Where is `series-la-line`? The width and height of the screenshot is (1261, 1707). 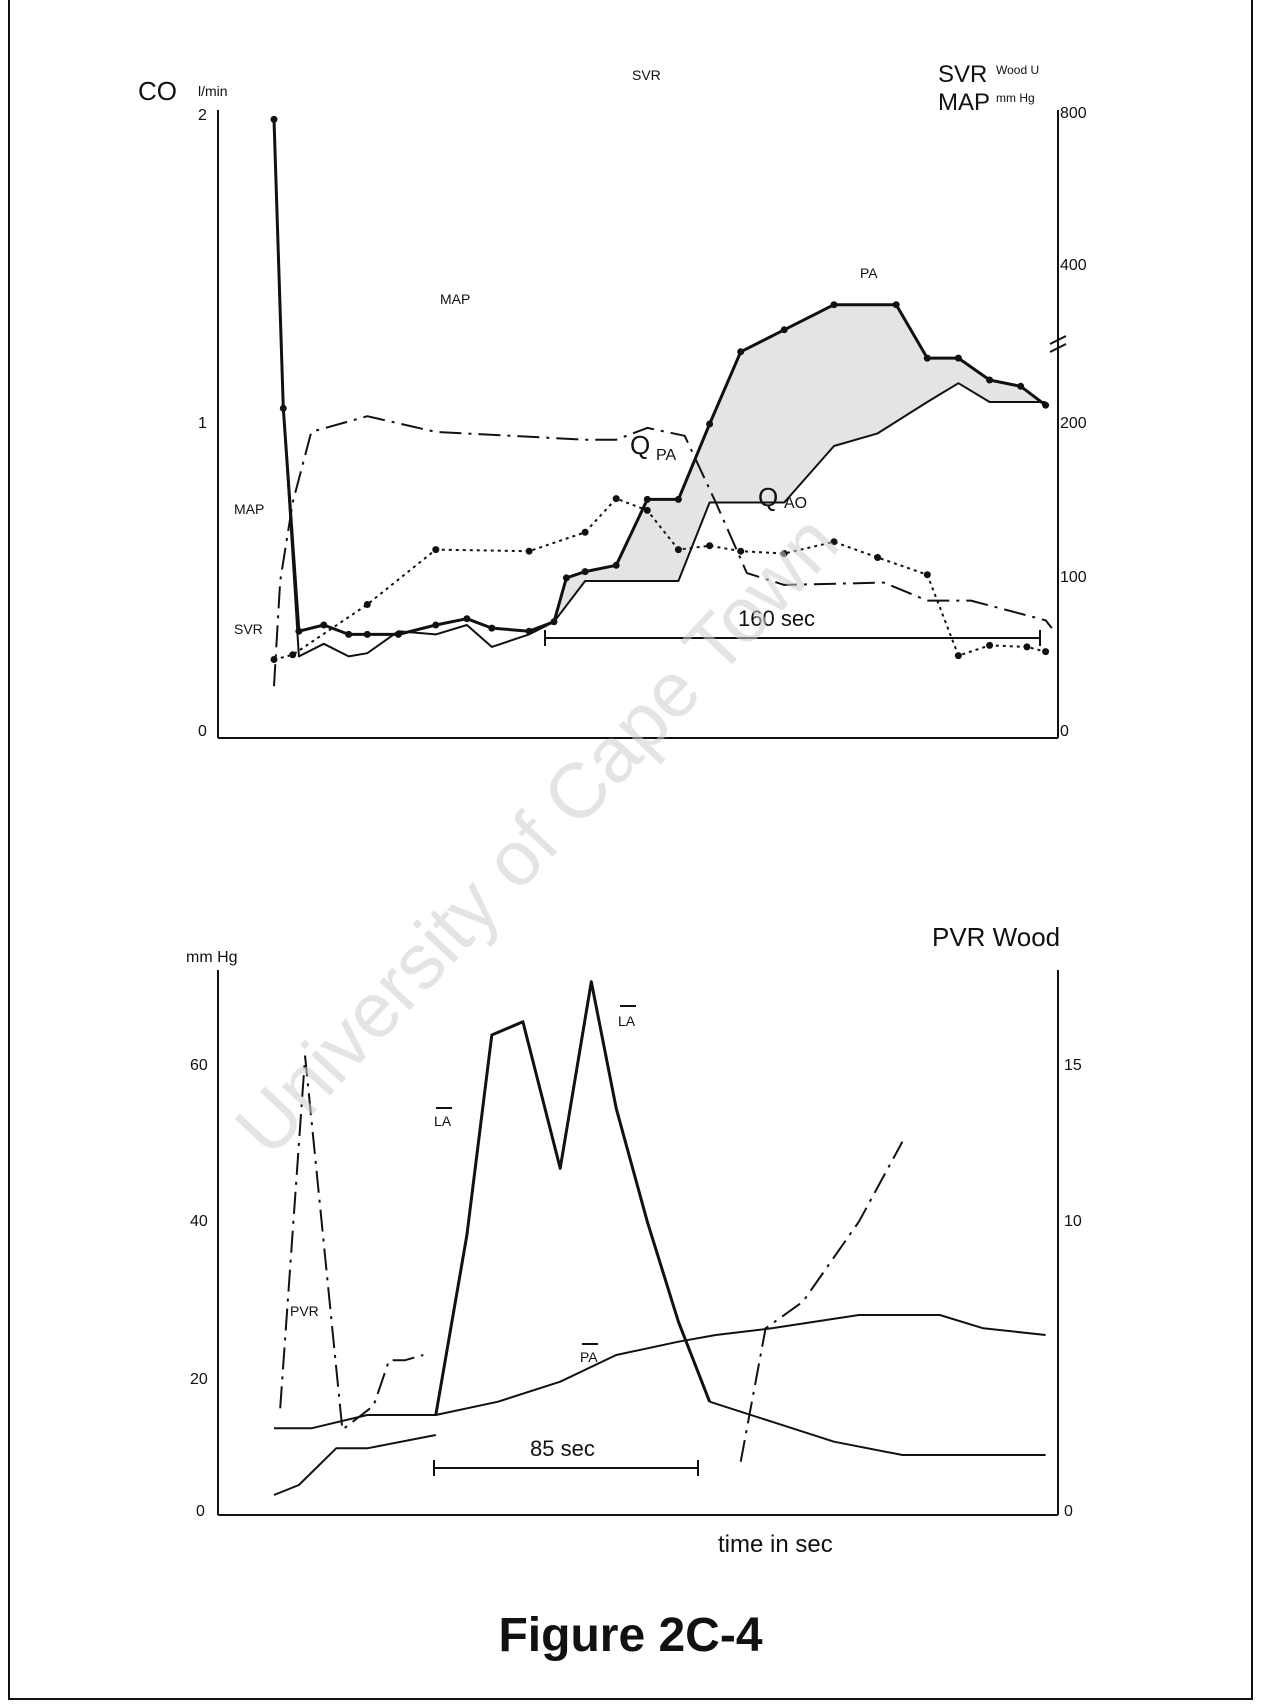 series-la-line is located at coordinates (572, 1198).